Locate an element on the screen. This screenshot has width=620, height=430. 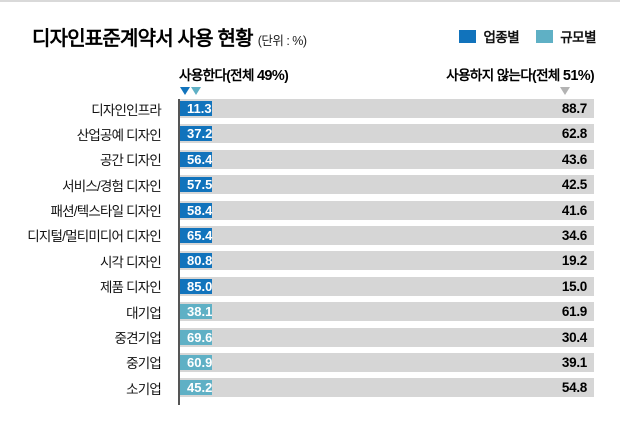
row-label: 디지털/멀티미디어 디자인 is located at coordinates (94, 237).